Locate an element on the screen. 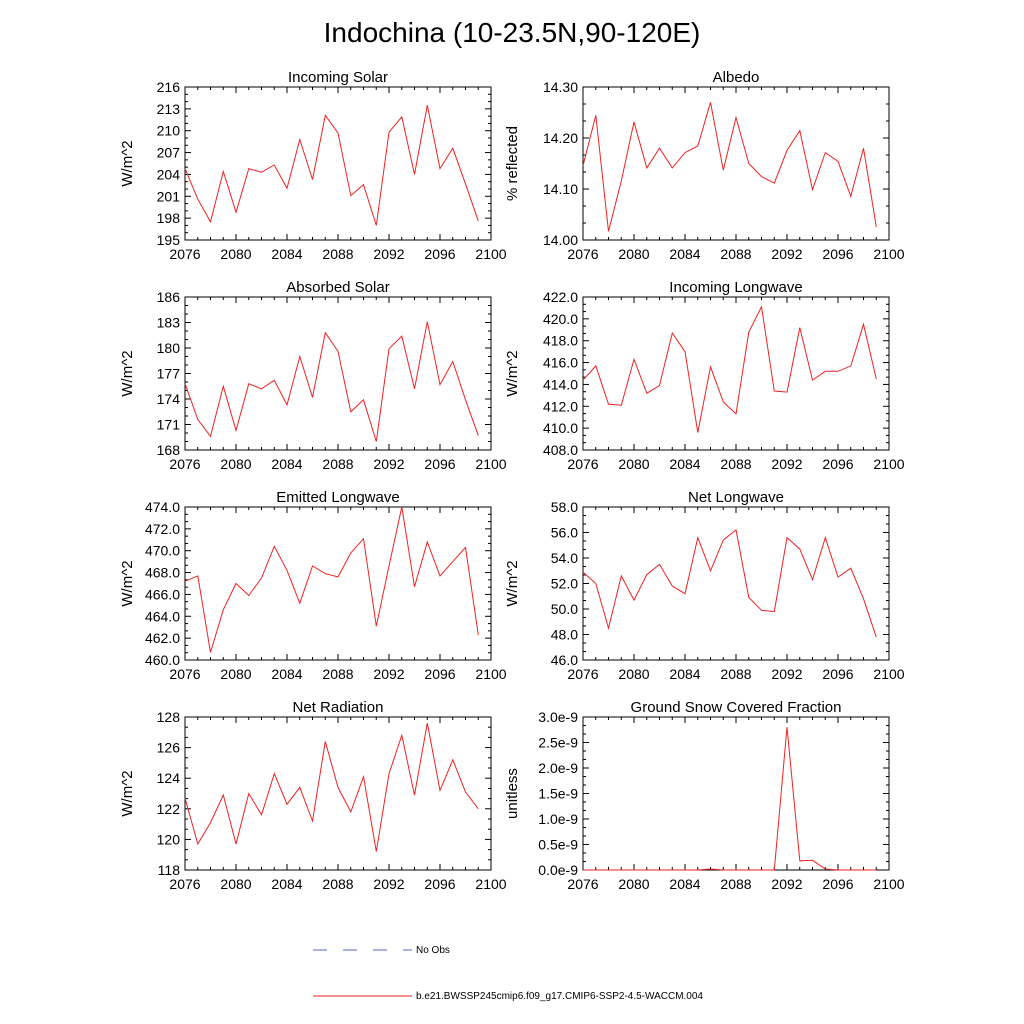 The image size is (1024, 1024). emitted-longwave-xtick-label: 2076 is located at coordinates (184, 674).